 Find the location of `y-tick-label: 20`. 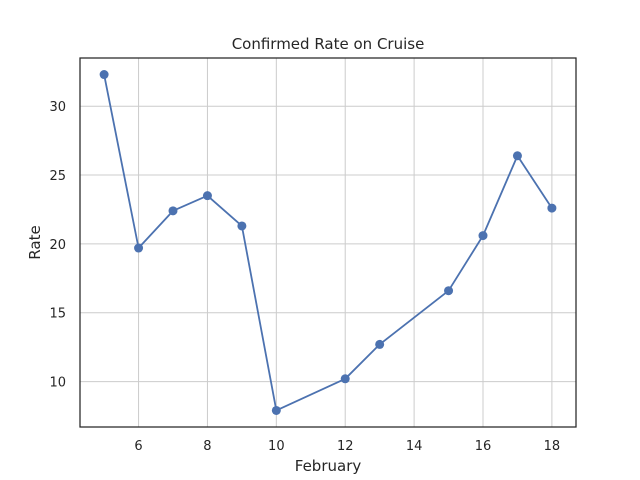

y-tick-label: 20 is located at coordinates (57, 245).